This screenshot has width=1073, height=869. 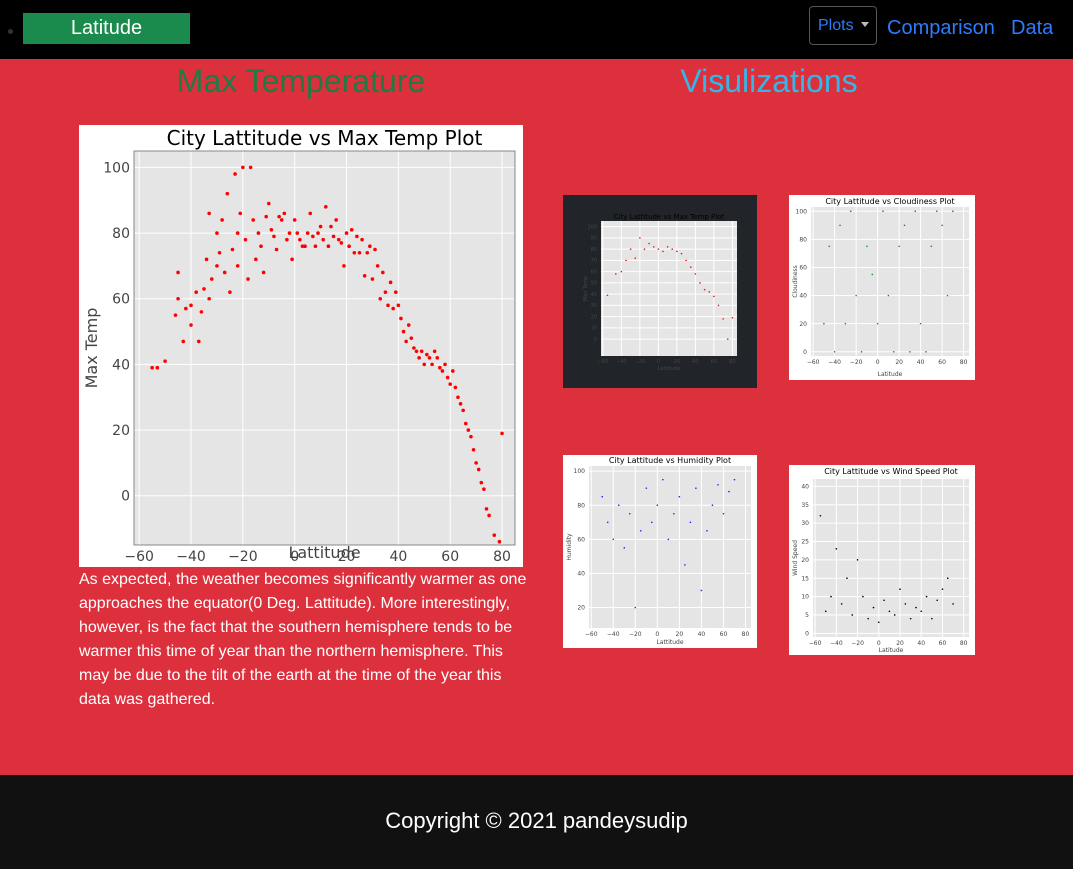 I want to click on y-tick-label: 20, so click(x=581, y=608).